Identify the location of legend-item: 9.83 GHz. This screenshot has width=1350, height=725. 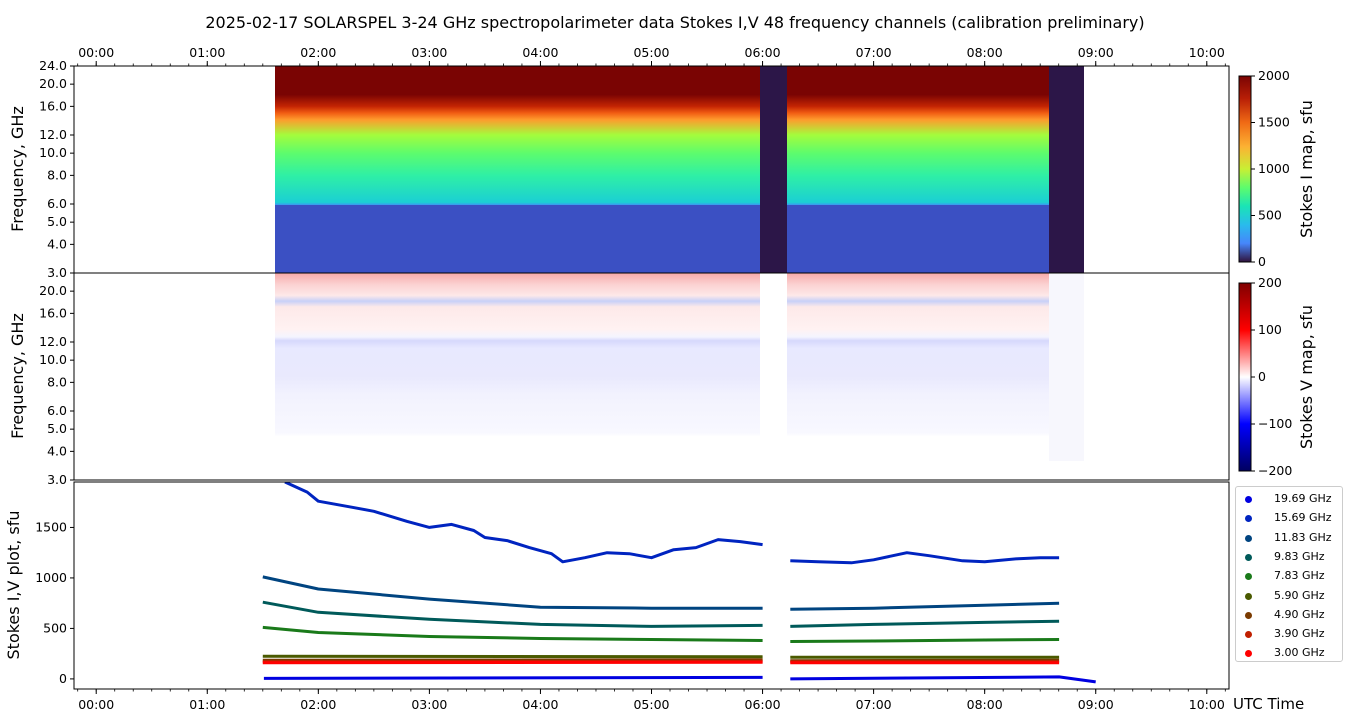
(1289, 557).